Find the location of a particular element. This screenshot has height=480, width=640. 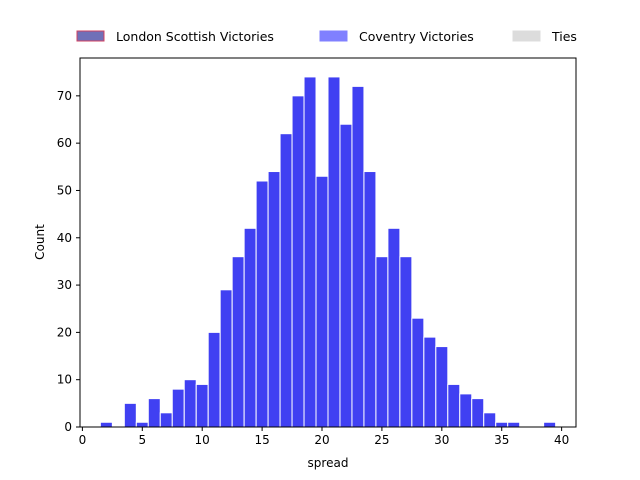

y-axis-ticks: 0 10 20 30 40 50 60 70 is located at coordinates (68, 261).